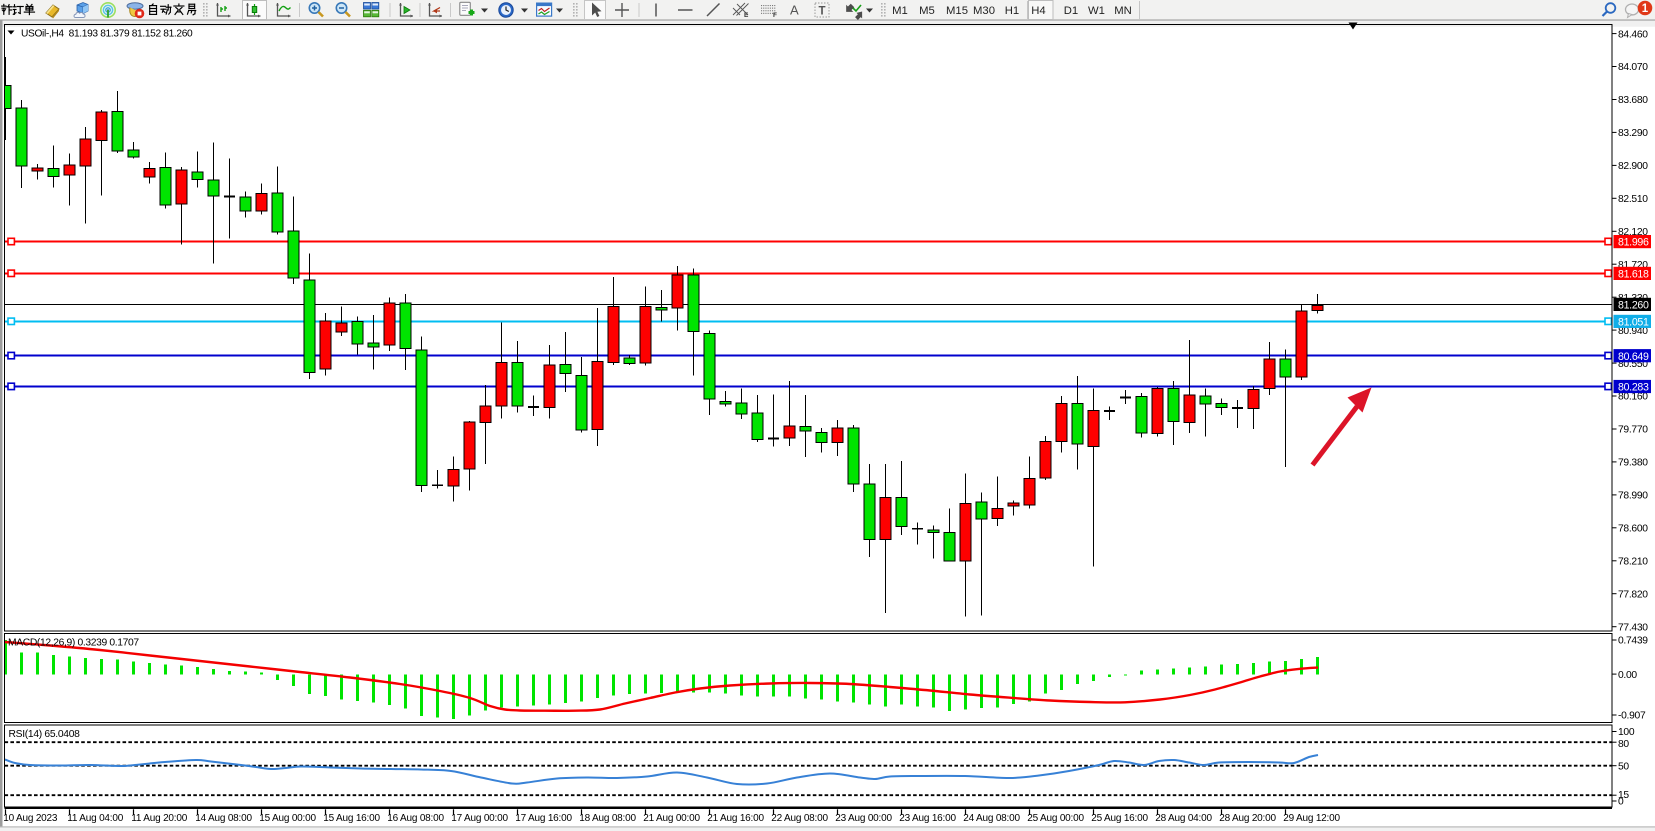 This screenshot has height=831, width=1655. Describe the element at coordinates (927, 11) in the screenshot. I see `svg-text: M5` at that location.